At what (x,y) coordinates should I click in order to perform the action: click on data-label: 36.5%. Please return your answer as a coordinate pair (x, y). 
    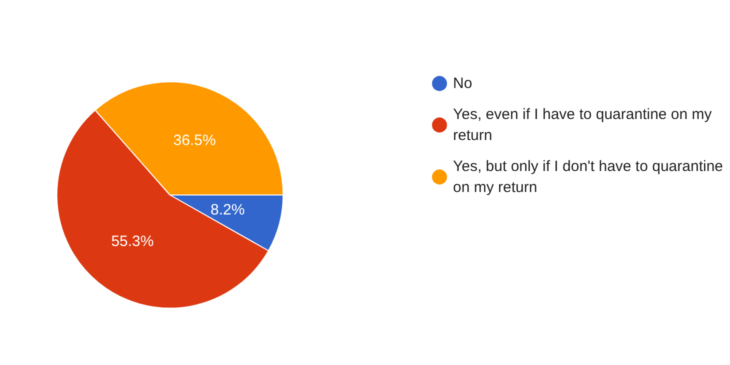
    Looking at the image, I should click on (194, 141).